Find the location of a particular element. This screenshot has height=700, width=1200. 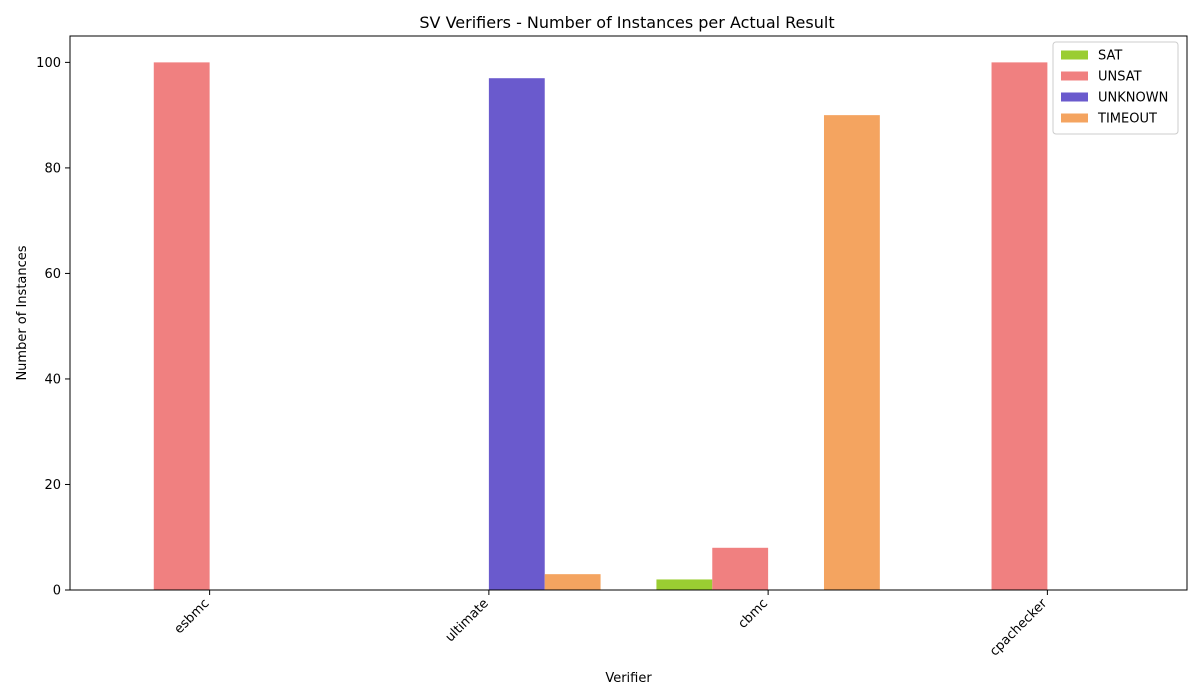

bar-timeout-ultimate is located at coordinates (572, 582).